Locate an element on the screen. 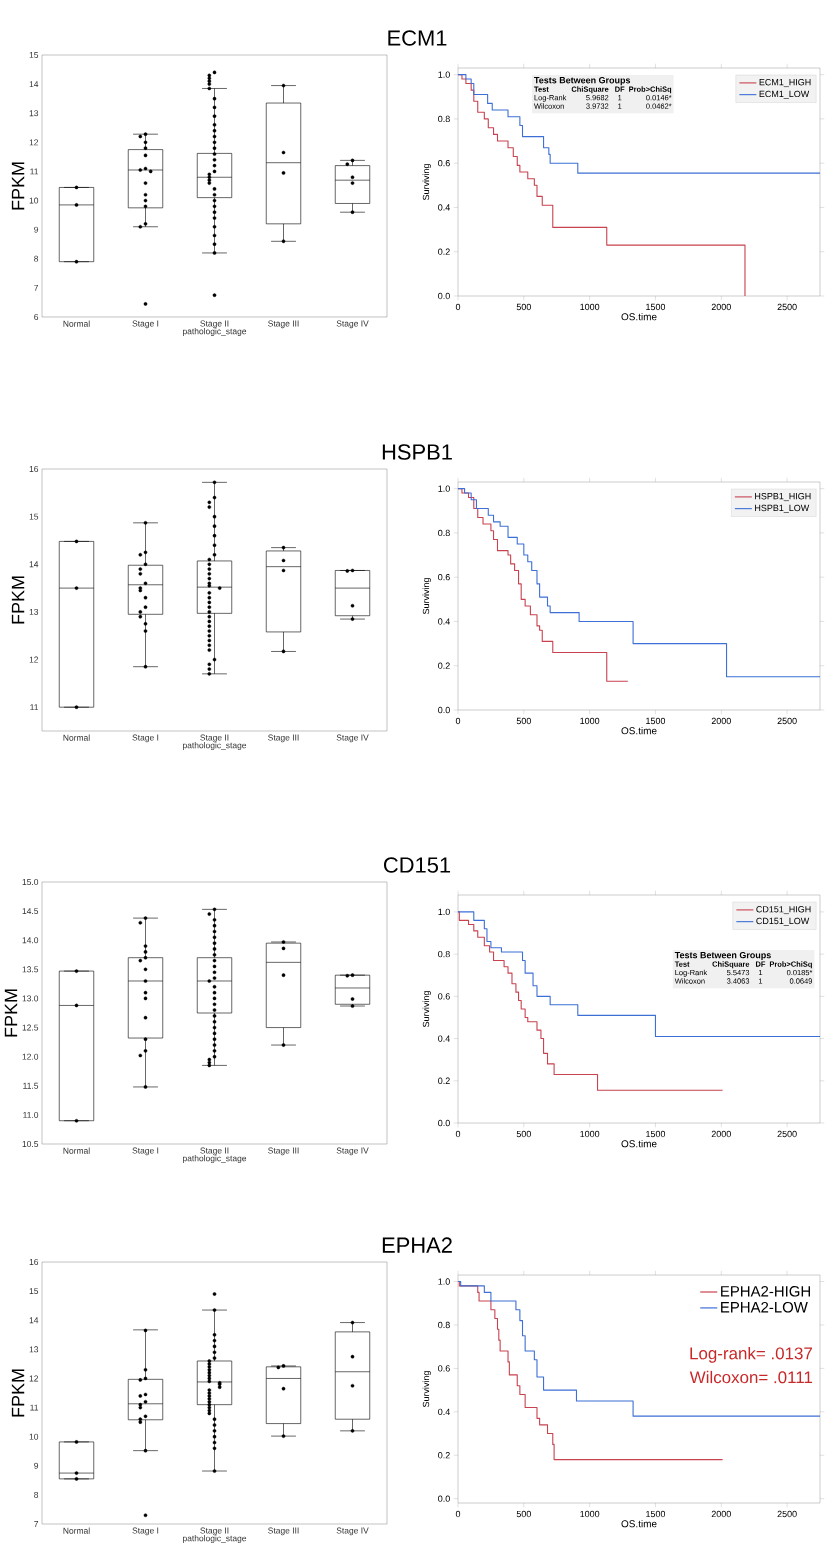 Image resolution: width=834 pixels, height=1567 pixels. annotation: Log-rank= .0137 is located at coordinates (751, 1354).